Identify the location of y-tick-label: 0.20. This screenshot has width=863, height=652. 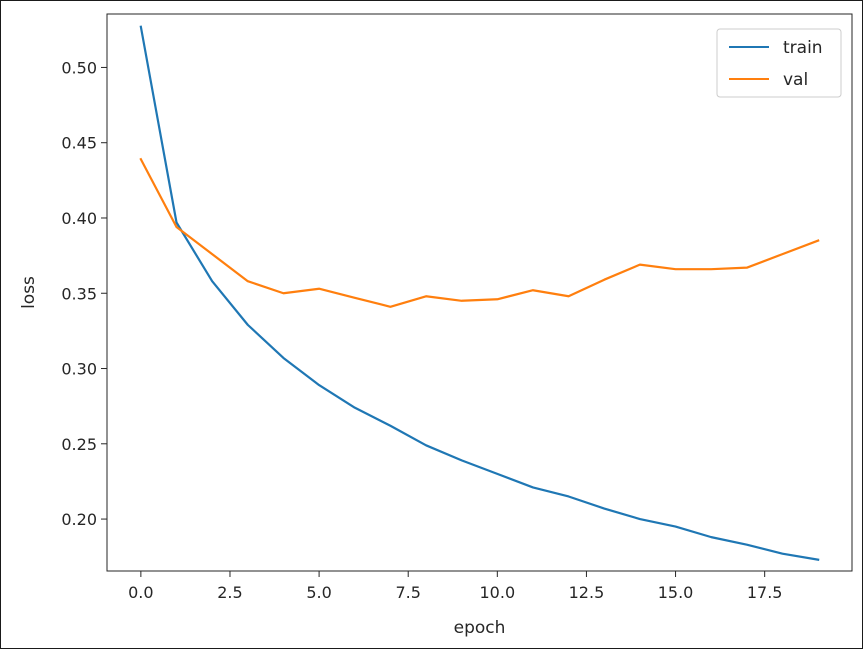
(79, 519).